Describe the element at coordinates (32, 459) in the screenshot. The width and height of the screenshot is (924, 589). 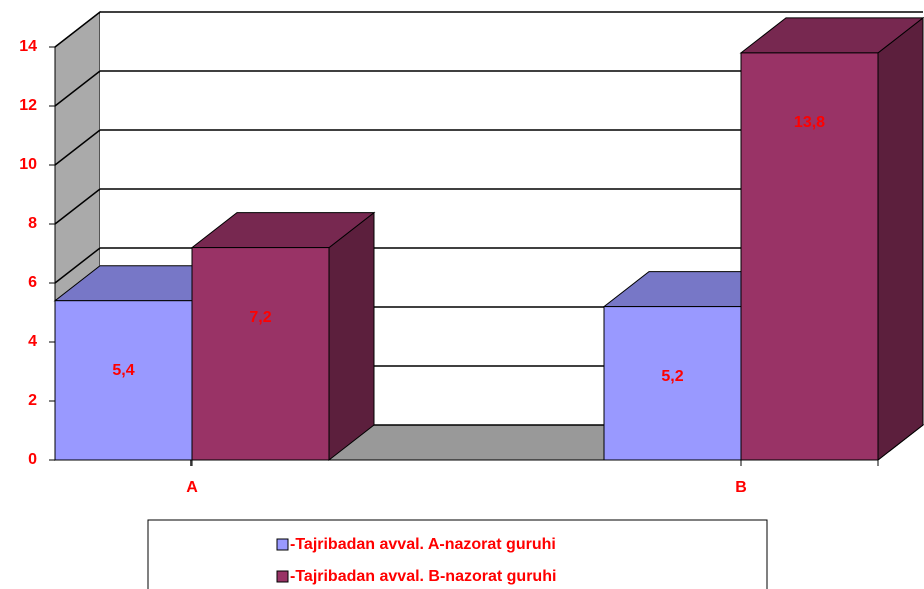
I see `y-tick-label: 0` at that location.